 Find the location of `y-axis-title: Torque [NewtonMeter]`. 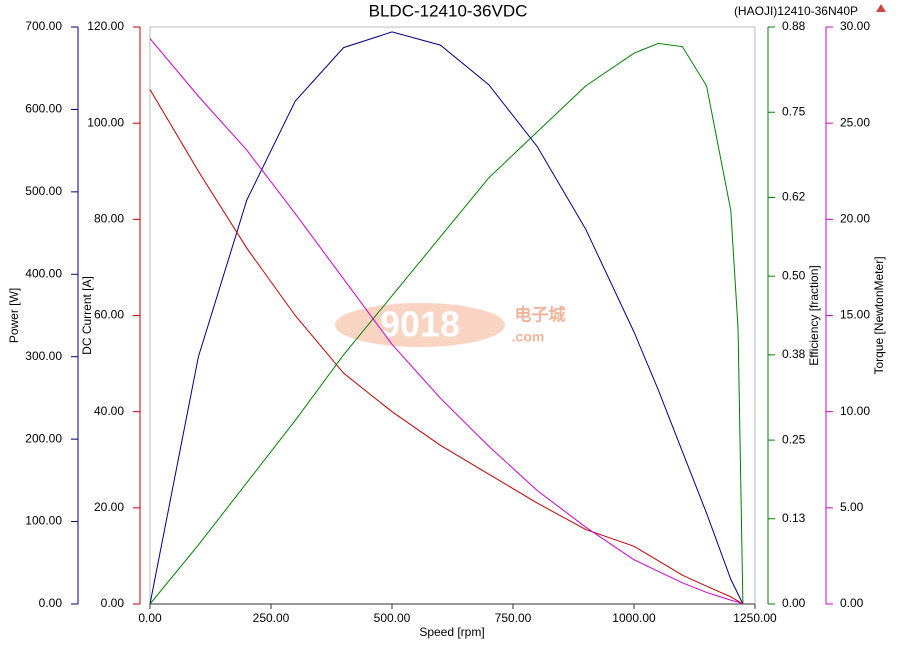

y-axis-title: Torque [NewtonMeter] is located at coordinates (879, 315).